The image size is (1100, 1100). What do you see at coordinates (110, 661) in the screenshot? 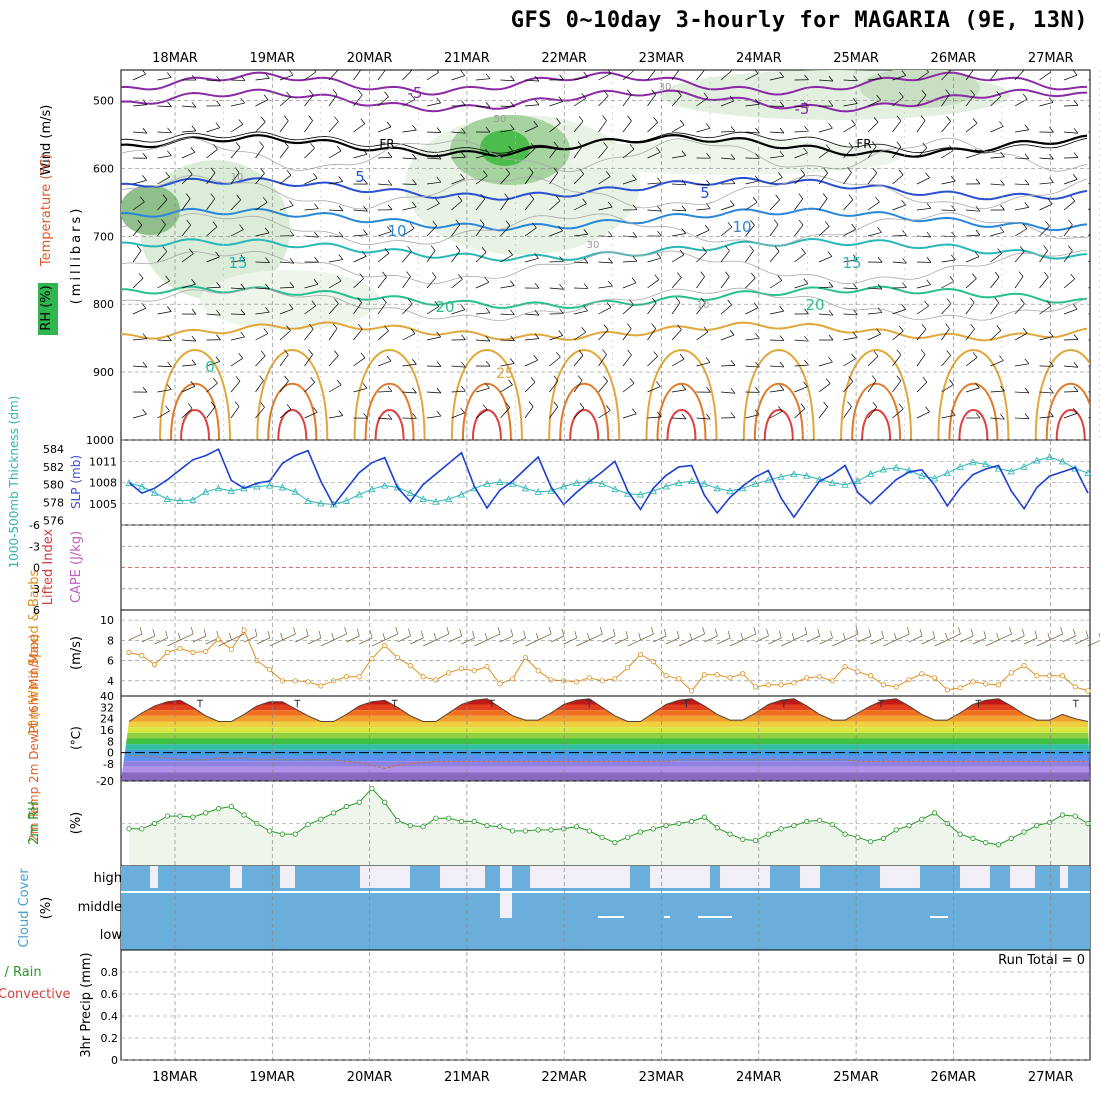
I see `wind-tick: 6` at bounding box center [110, 661].